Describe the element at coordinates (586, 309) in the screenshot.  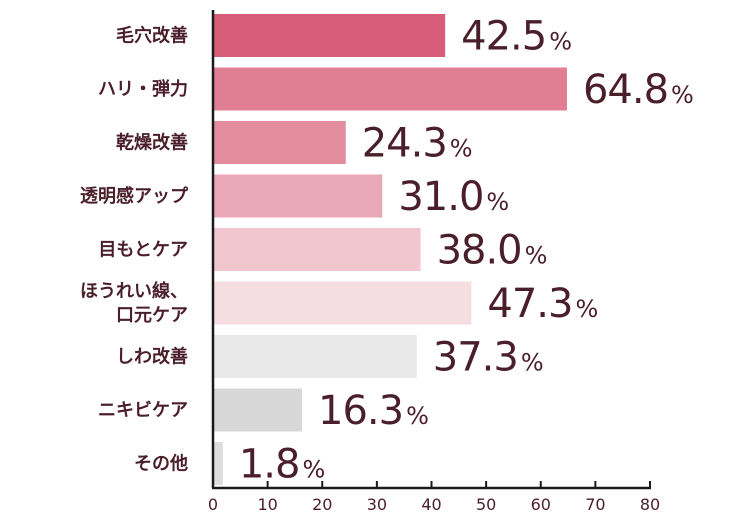
I see `data-label-unit-5: %` at that location.